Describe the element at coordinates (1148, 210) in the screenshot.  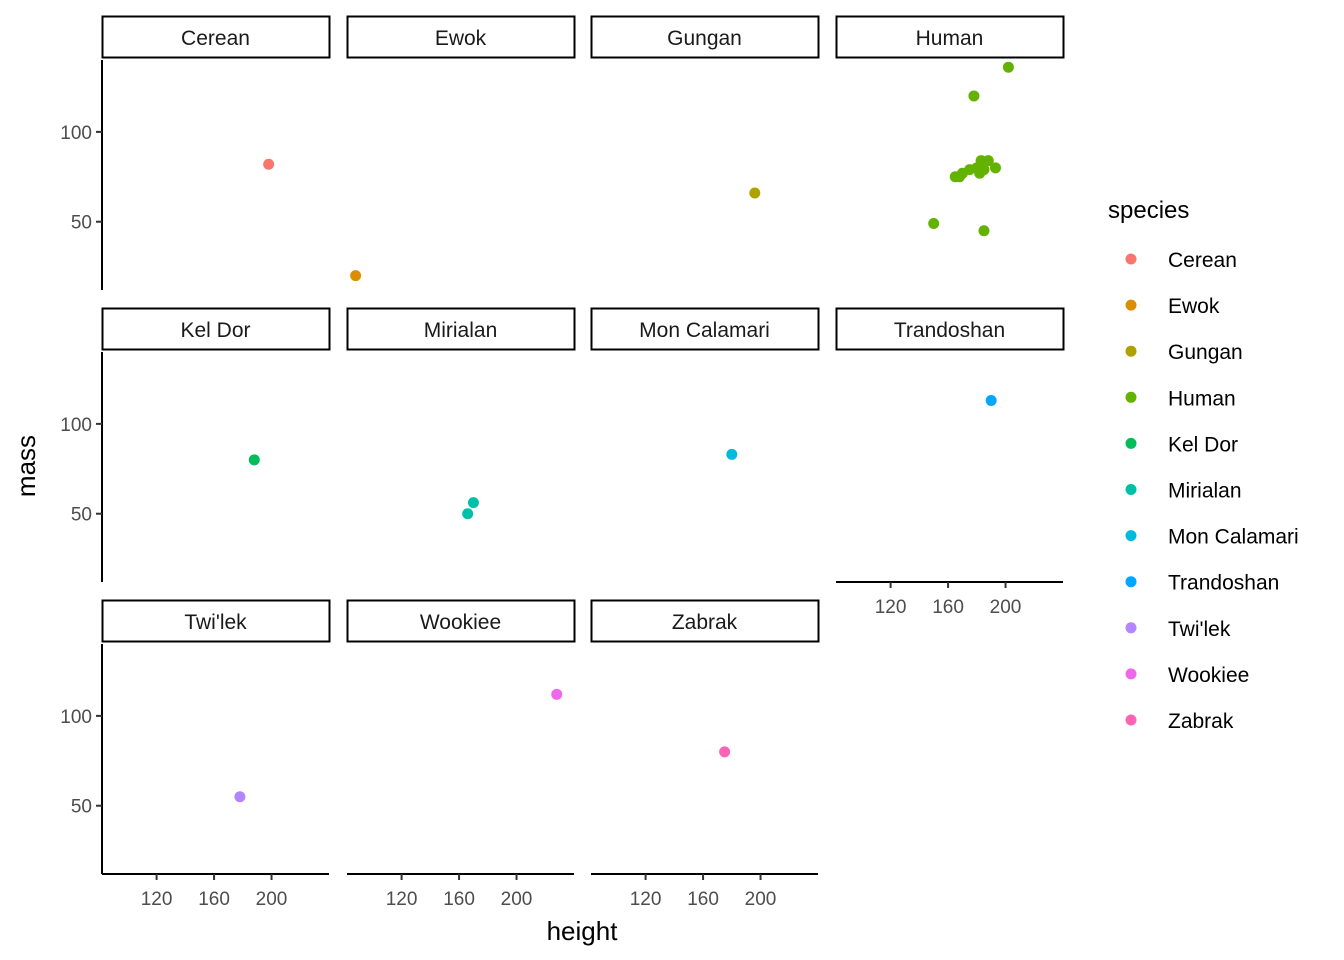
I see `legend-title: species` at that location.